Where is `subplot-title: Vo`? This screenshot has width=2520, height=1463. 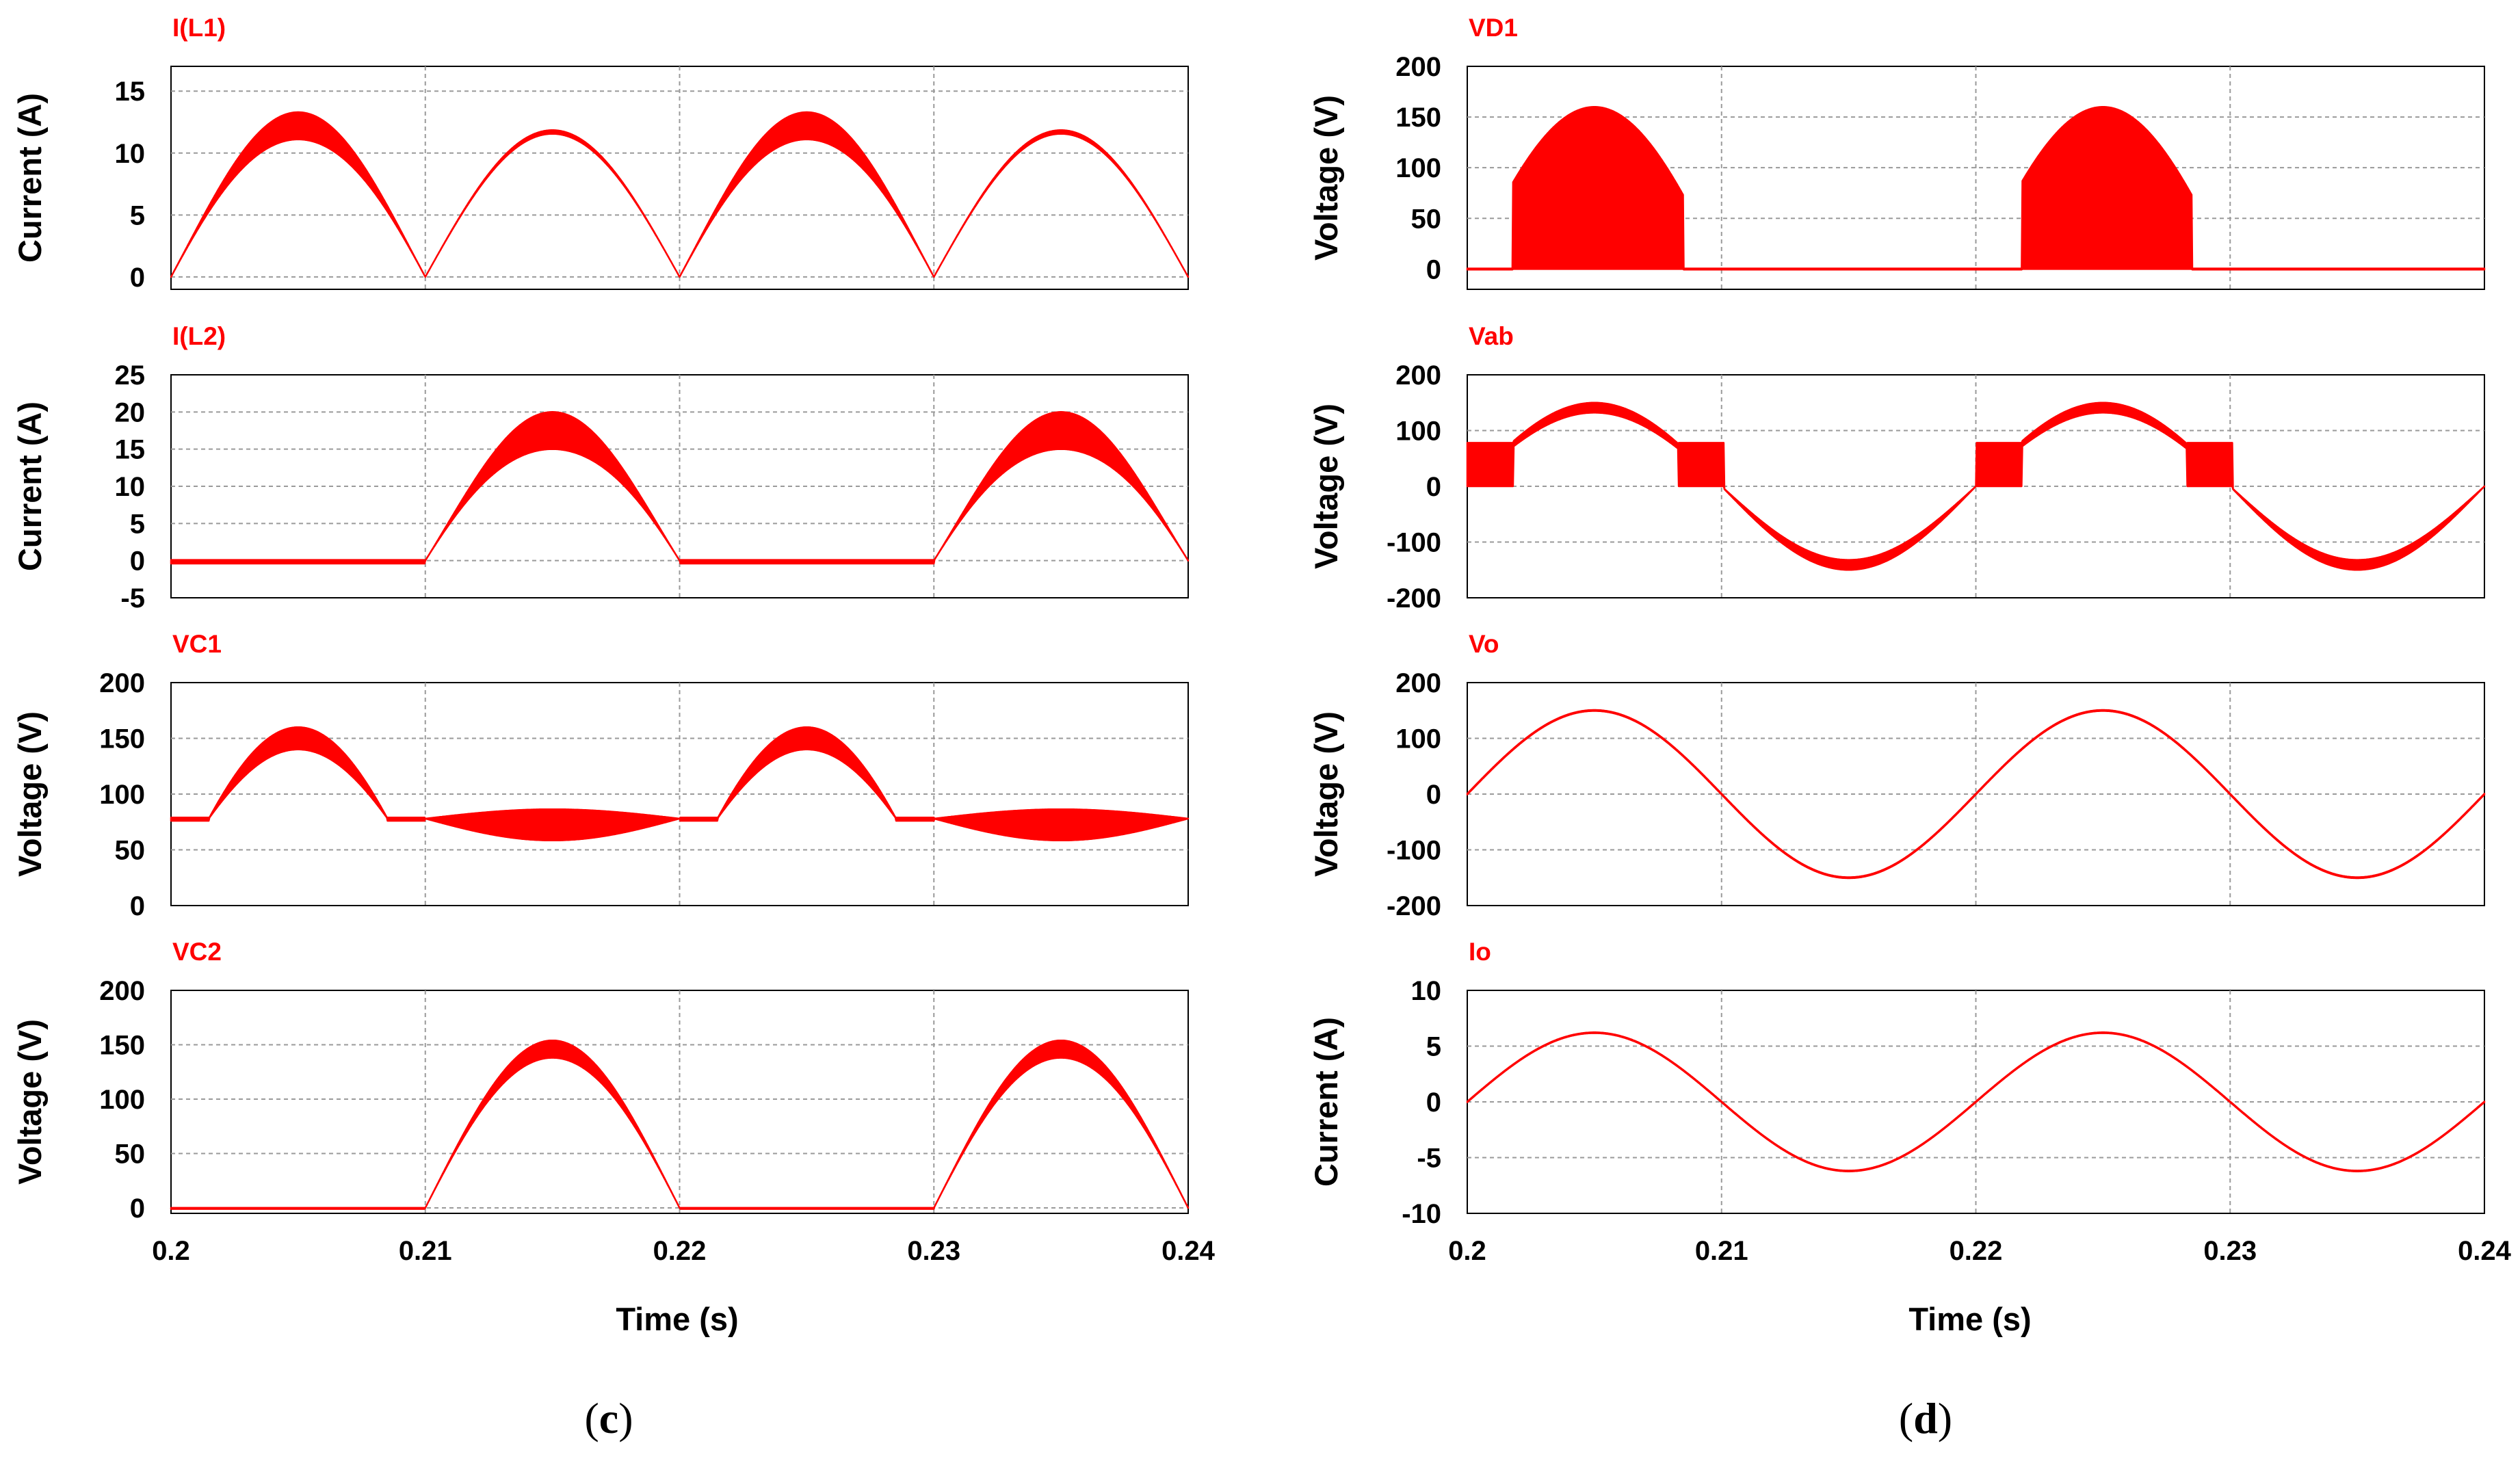 subplot-title: Vo is located at coordinates (1484, 644).